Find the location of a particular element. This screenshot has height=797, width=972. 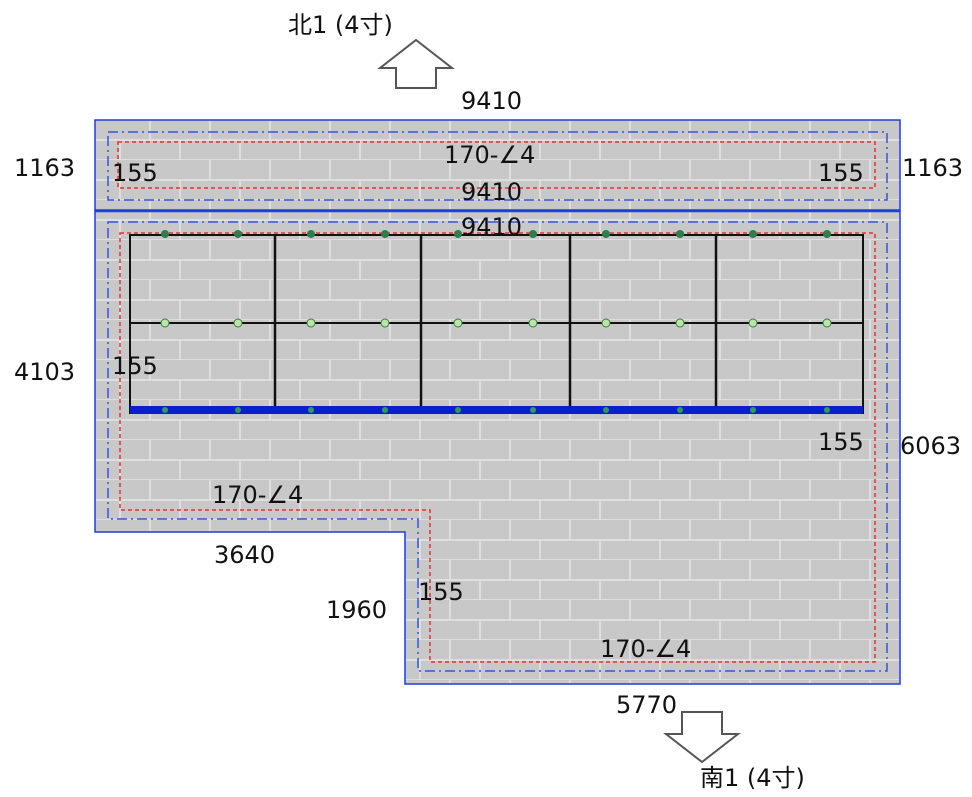

panel-bottom-rail is located at coordinates (496, 410).